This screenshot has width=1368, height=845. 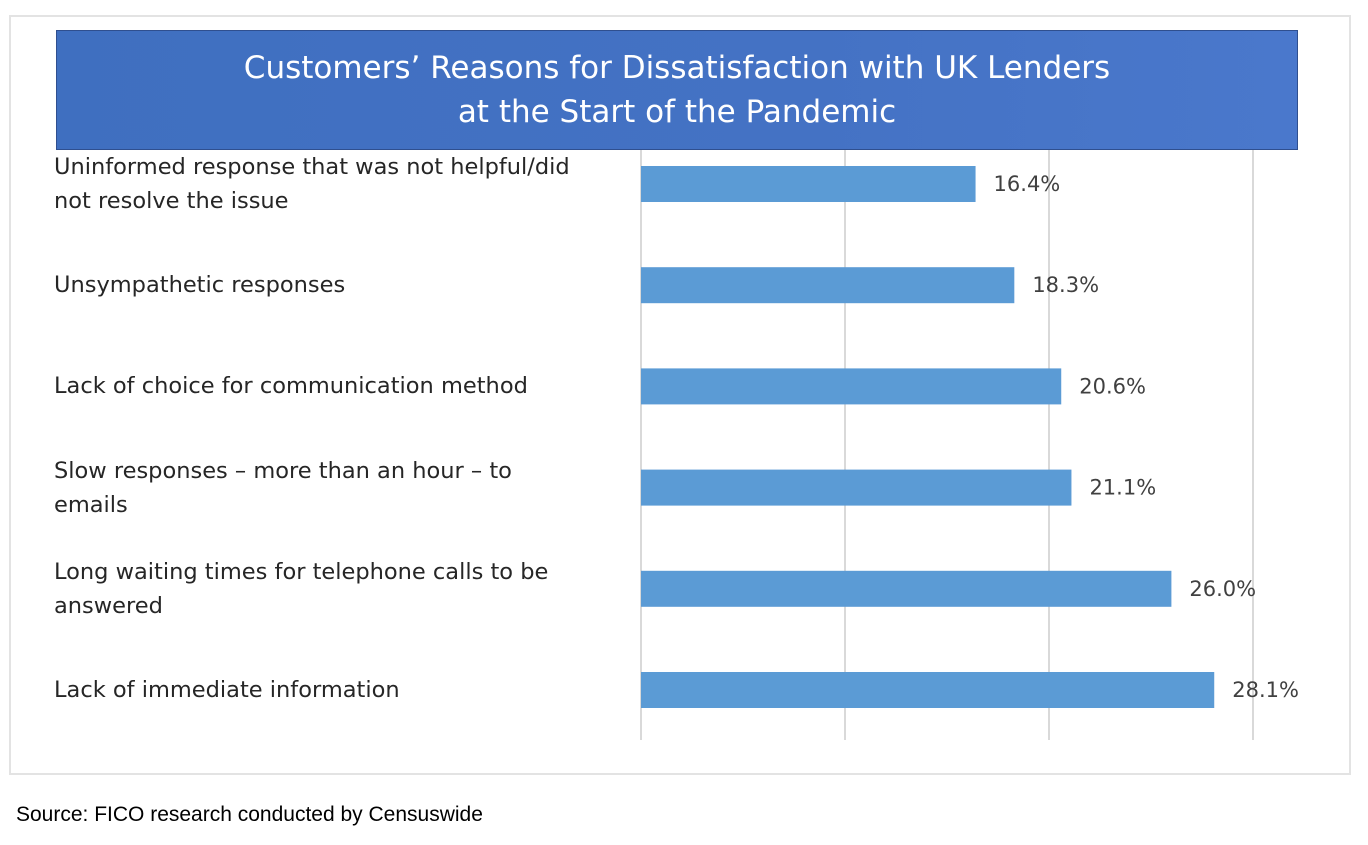 What do you see at coordinates (227, 690) in the screenshot?
I see `category-label: Lack of immediate information` at bounding box center [227, 690].